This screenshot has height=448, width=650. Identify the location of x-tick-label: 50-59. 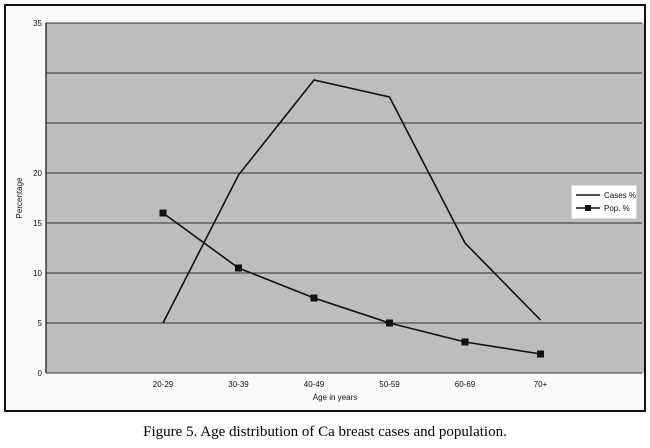
(389, 384).